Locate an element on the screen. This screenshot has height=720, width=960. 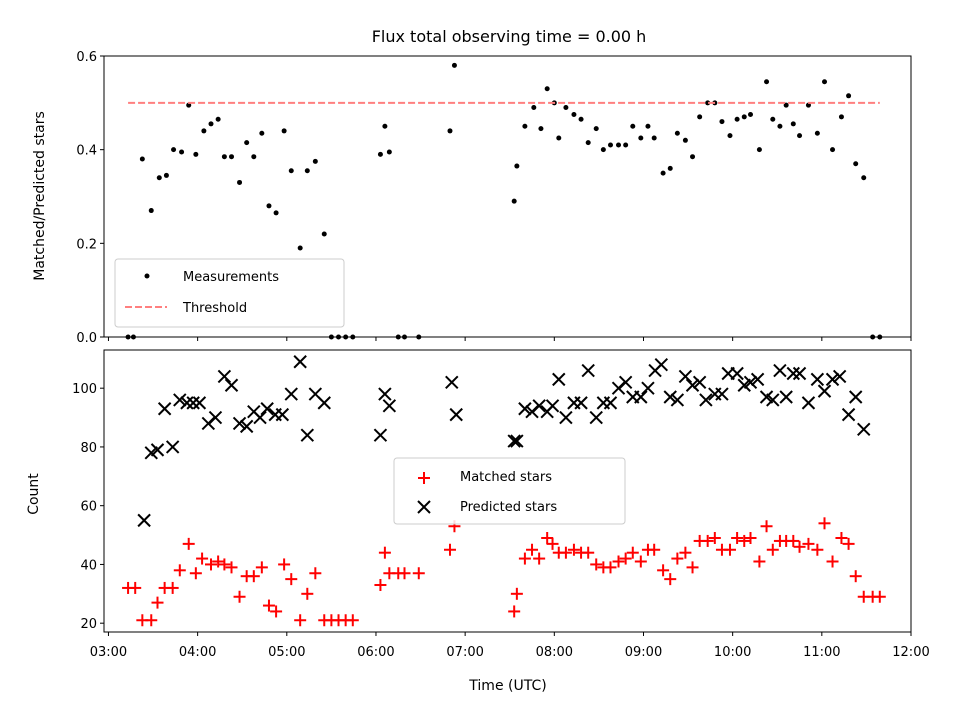
y-tick-label: 0.6 is located at coordinates (86, 57).